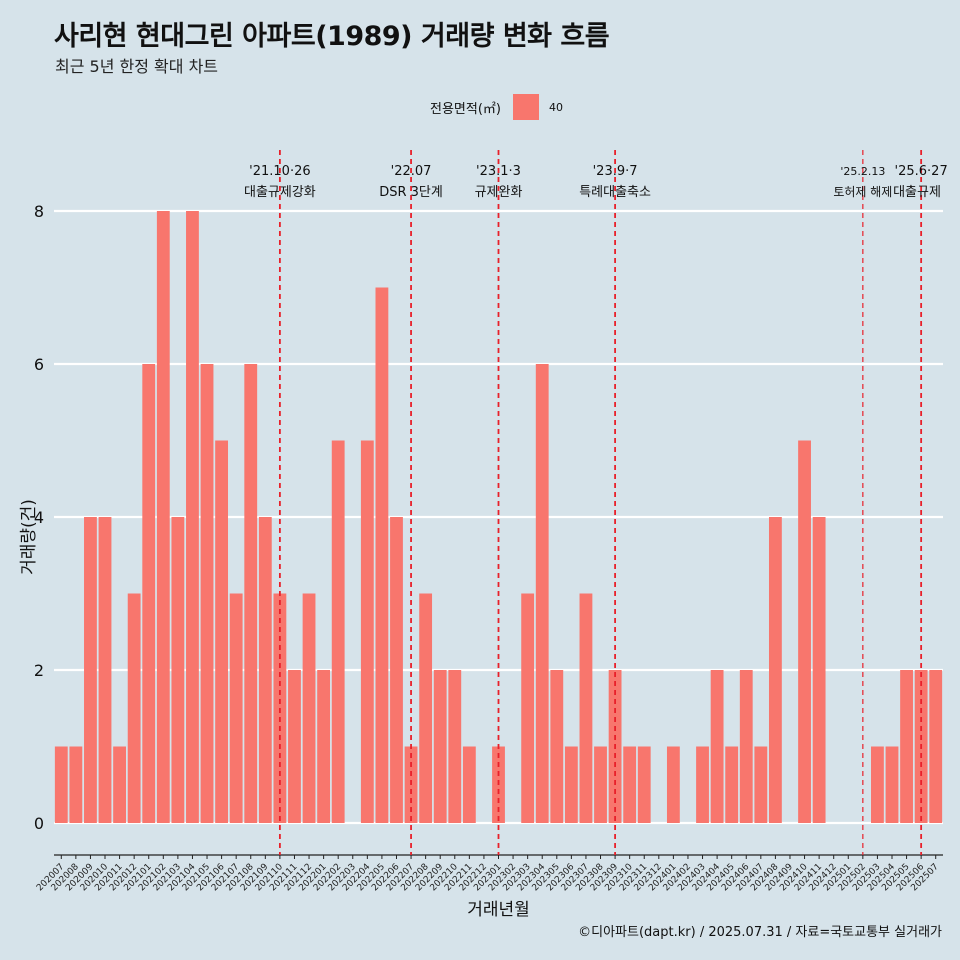 This screenshot has height=960, width=960. Describe the element at coordinates (280, 192) in the screenshot. I see `event-text-label: 대출규제강화` at that location.